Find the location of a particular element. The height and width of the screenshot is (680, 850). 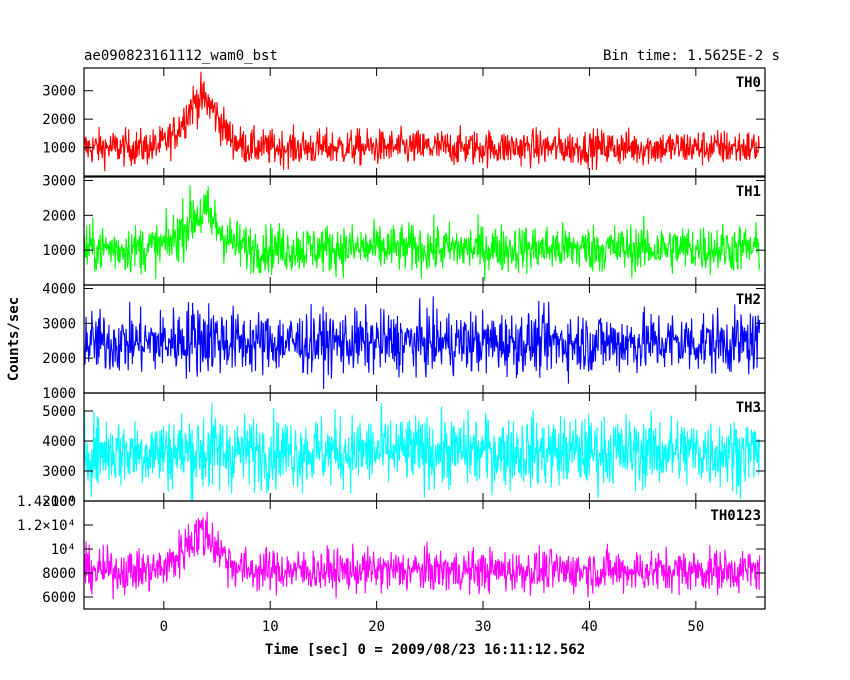

panel-th3: 2000 3000 4000 5000 TH3 is located at coordinates (404, 451).